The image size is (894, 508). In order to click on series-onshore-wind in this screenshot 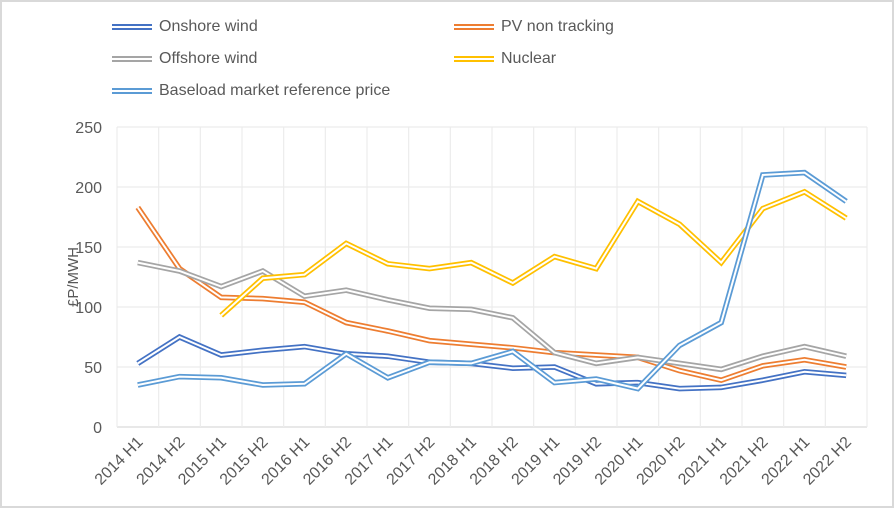, I will do `click(492, 362)`.